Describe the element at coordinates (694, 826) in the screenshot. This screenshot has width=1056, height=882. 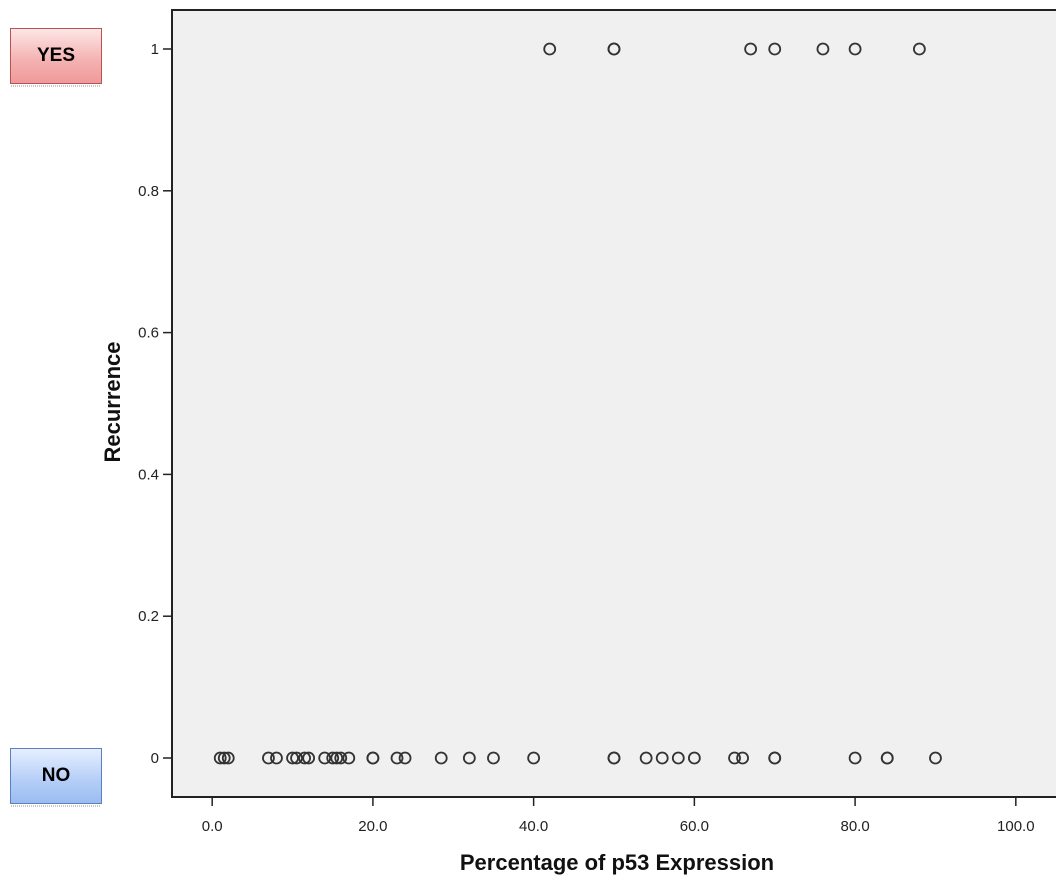
I see `x-tick-label: 60.0` at that location.